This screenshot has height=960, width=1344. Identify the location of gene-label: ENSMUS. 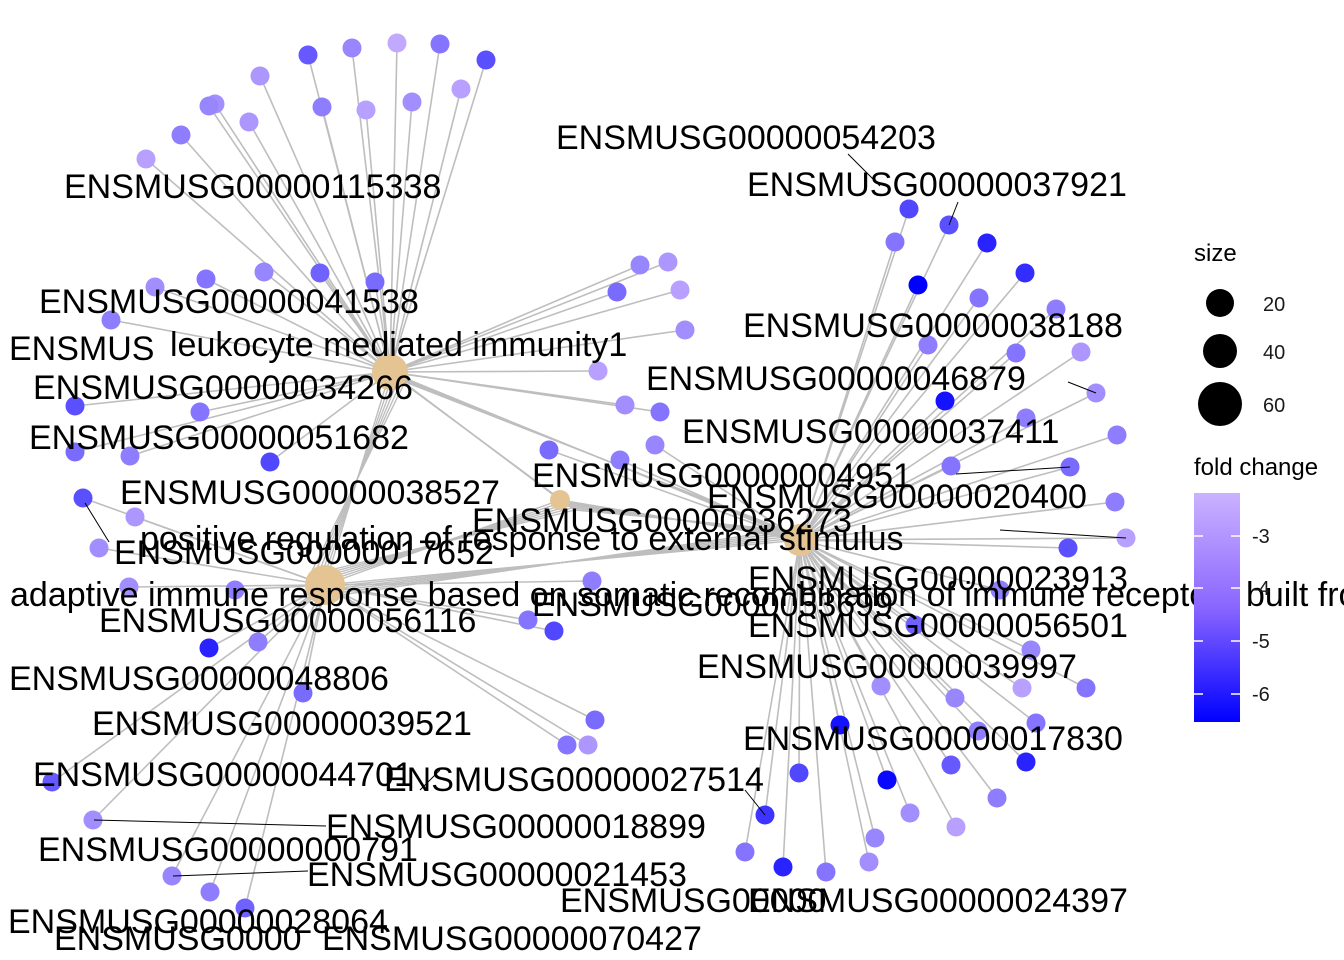
(81, 349).